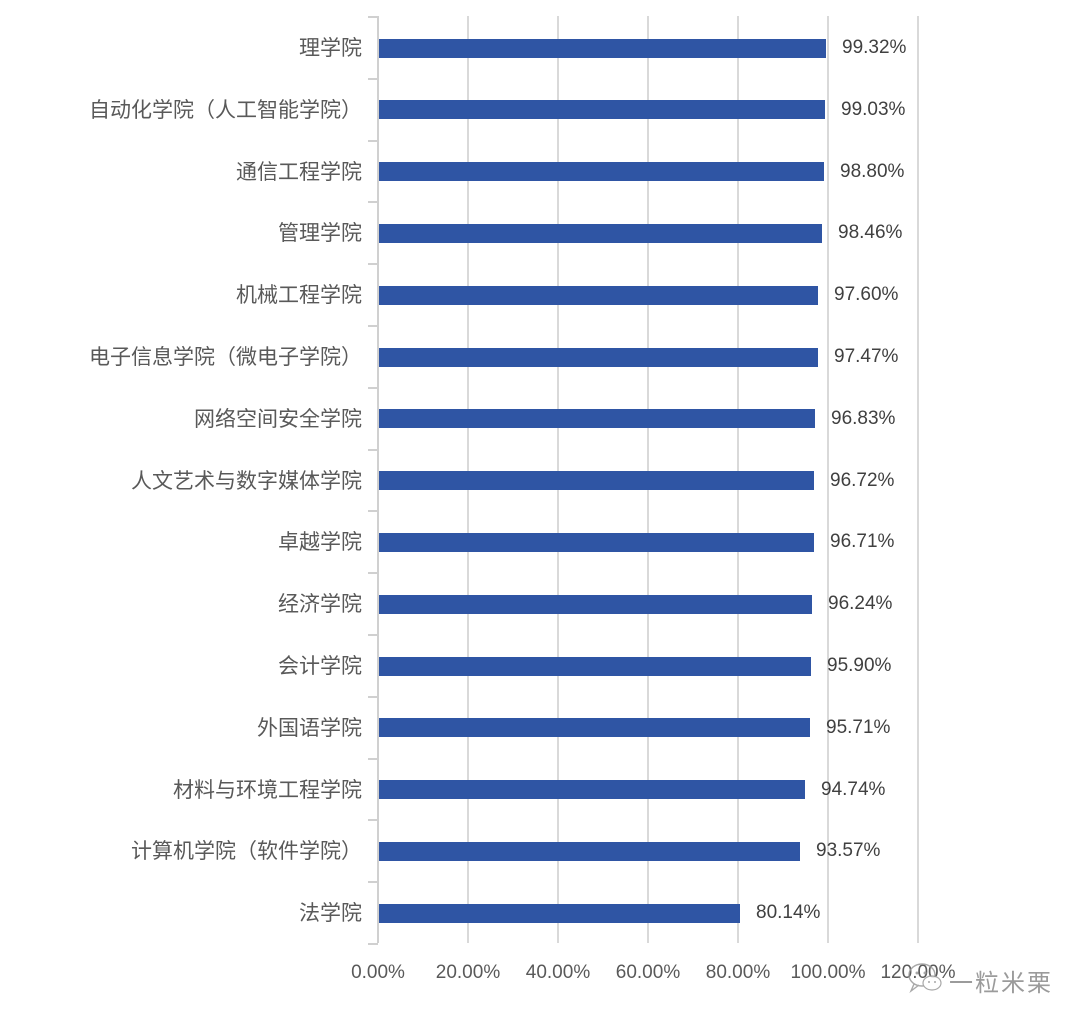 This screenshot has width=1080, height=1029. What do you see at coordinates (866, 356) in the screenshot?
I see `value-label: 97.47%` at bounding box center [866, 356].